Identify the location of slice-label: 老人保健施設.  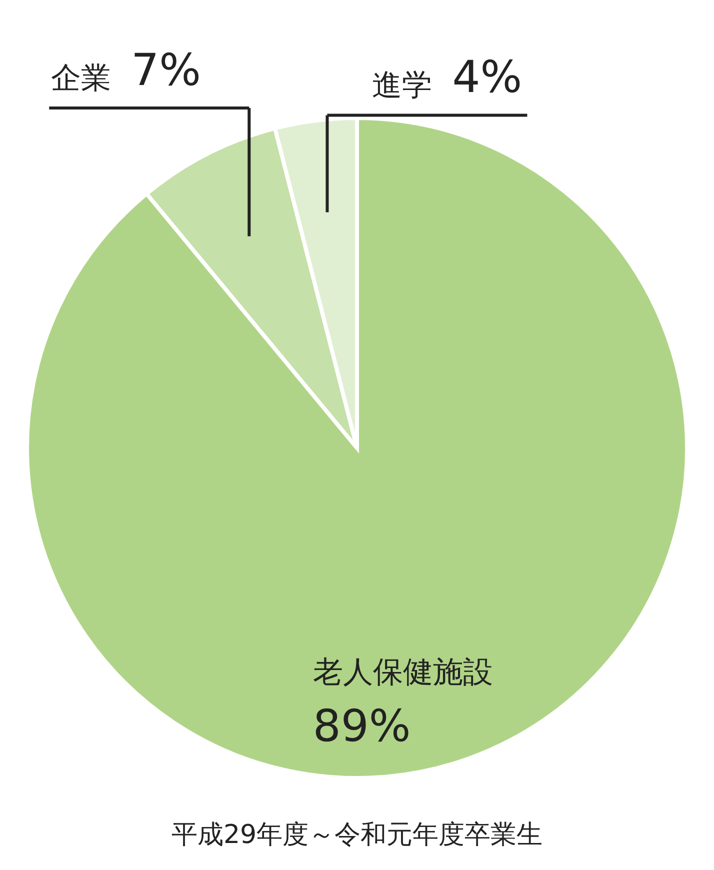
(402, 672).